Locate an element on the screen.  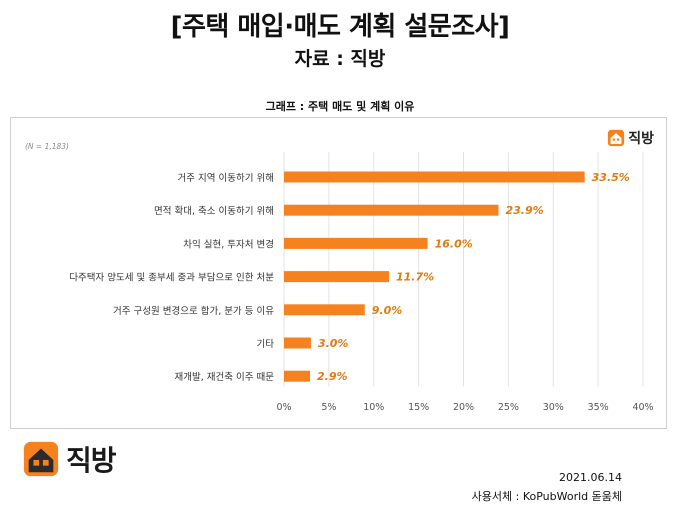
x-tick-label: 40% is located at coordinates (642, 407).